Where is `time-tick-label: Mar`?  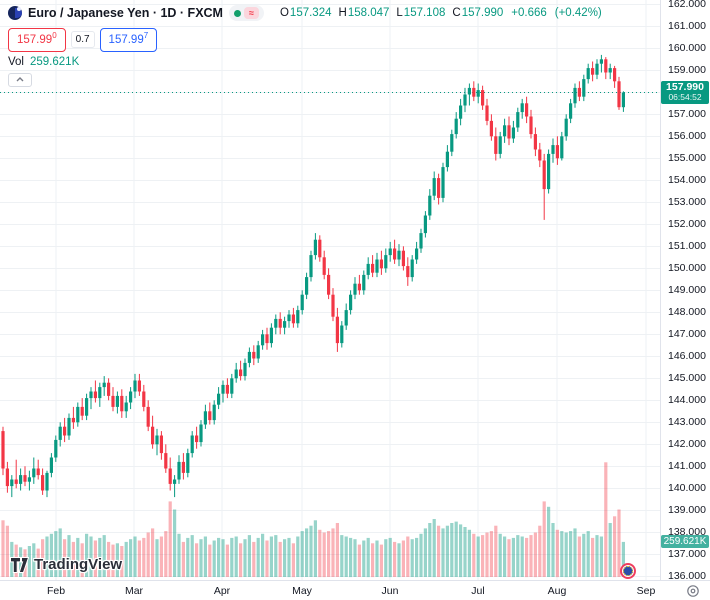 time-tick-label: Mar is located at coordinates (134, 591).